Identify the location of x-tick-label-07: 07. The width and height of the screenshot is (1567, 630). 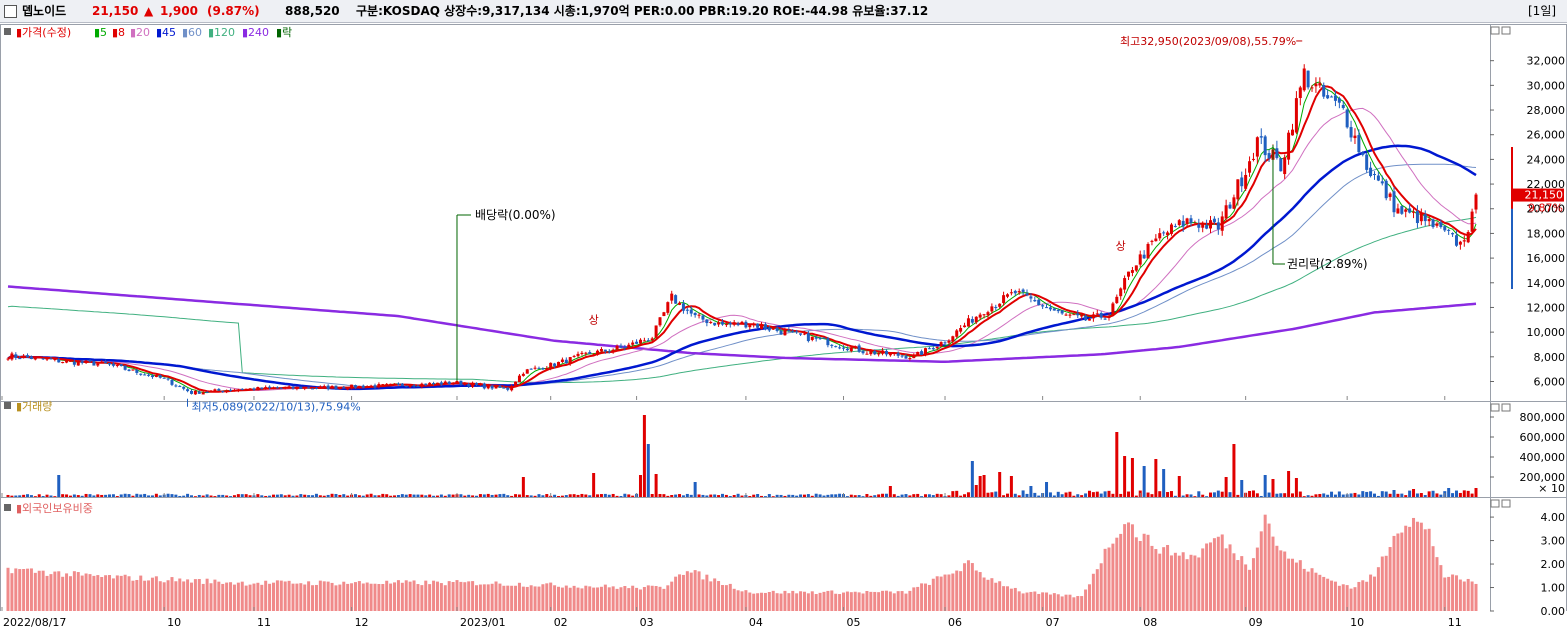
(1053, 622).